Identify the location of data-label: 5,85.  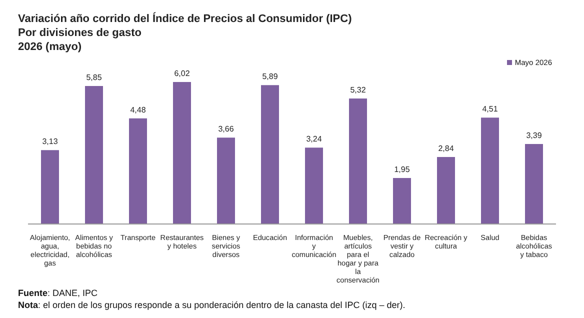
(94, 77).